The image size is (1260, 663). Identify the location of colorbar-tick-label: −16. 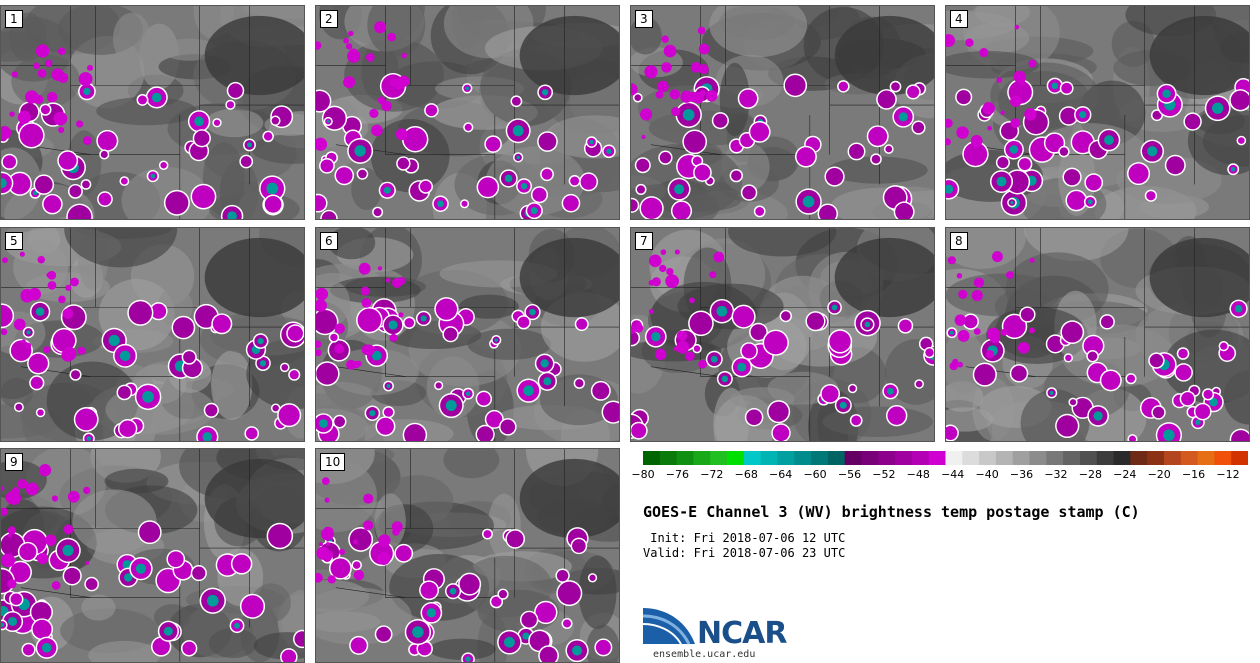
(1193, 474).